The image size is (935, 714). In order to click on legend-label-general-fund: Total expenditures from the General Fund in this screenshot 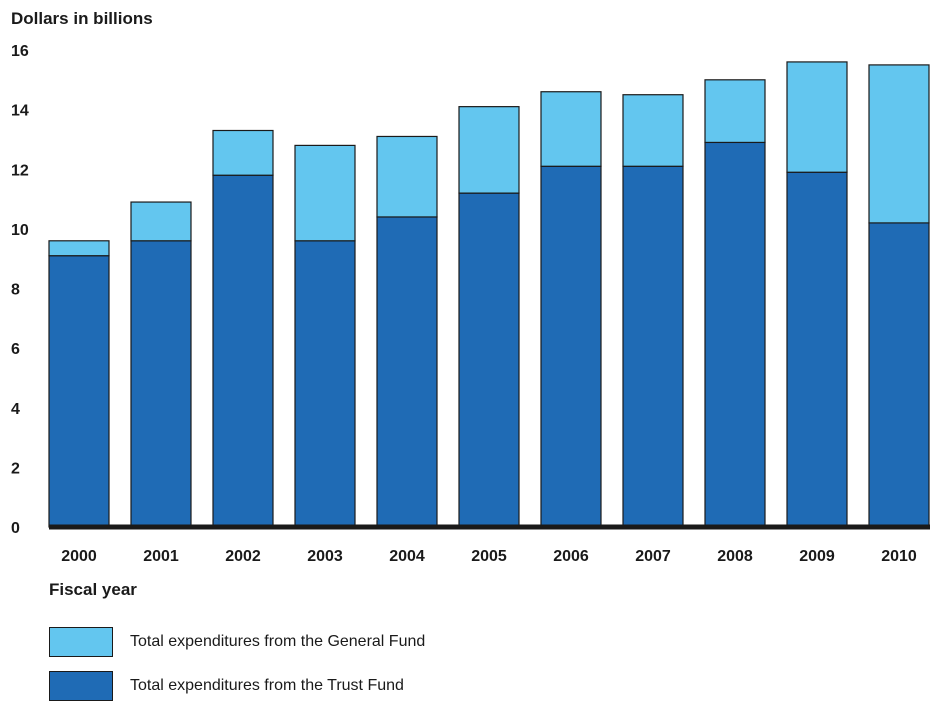, I will do `click(278, 641)`.